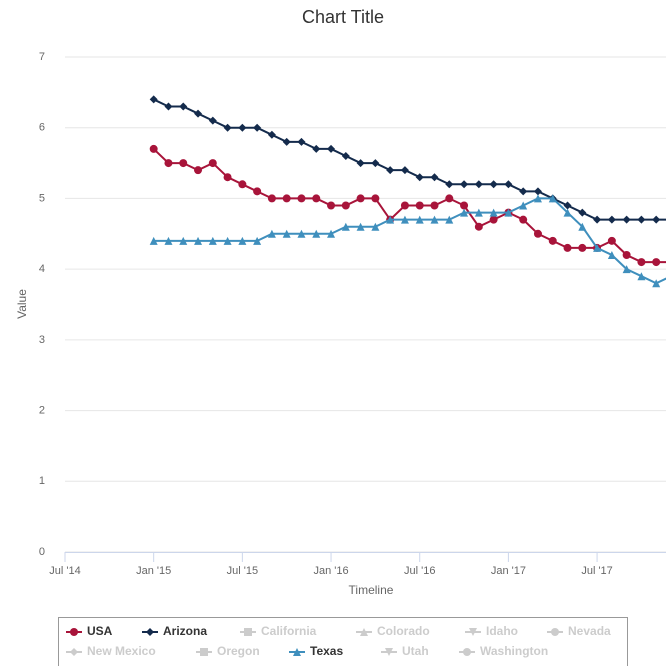 Image resolution: width=666 pixels, height=666 pixels. Describe the element at coordinates (42, 410) in the screenshot. I see `y-tick-label: 2` at that location.